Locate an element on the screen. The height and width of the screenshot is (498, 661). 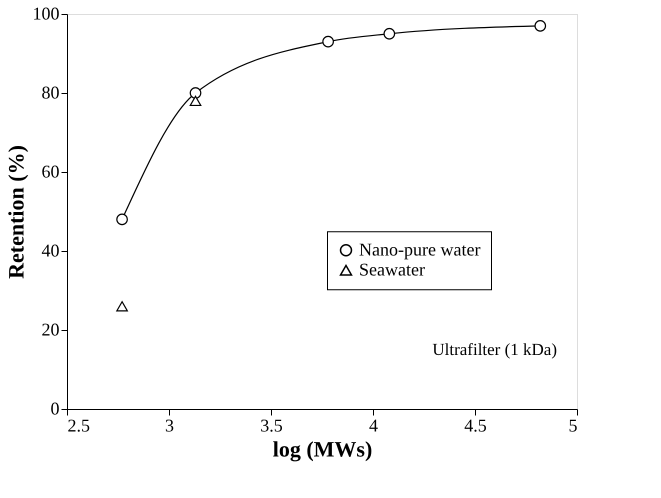
x-axis-title: log (MWs) is located at coordinates (322, 449).